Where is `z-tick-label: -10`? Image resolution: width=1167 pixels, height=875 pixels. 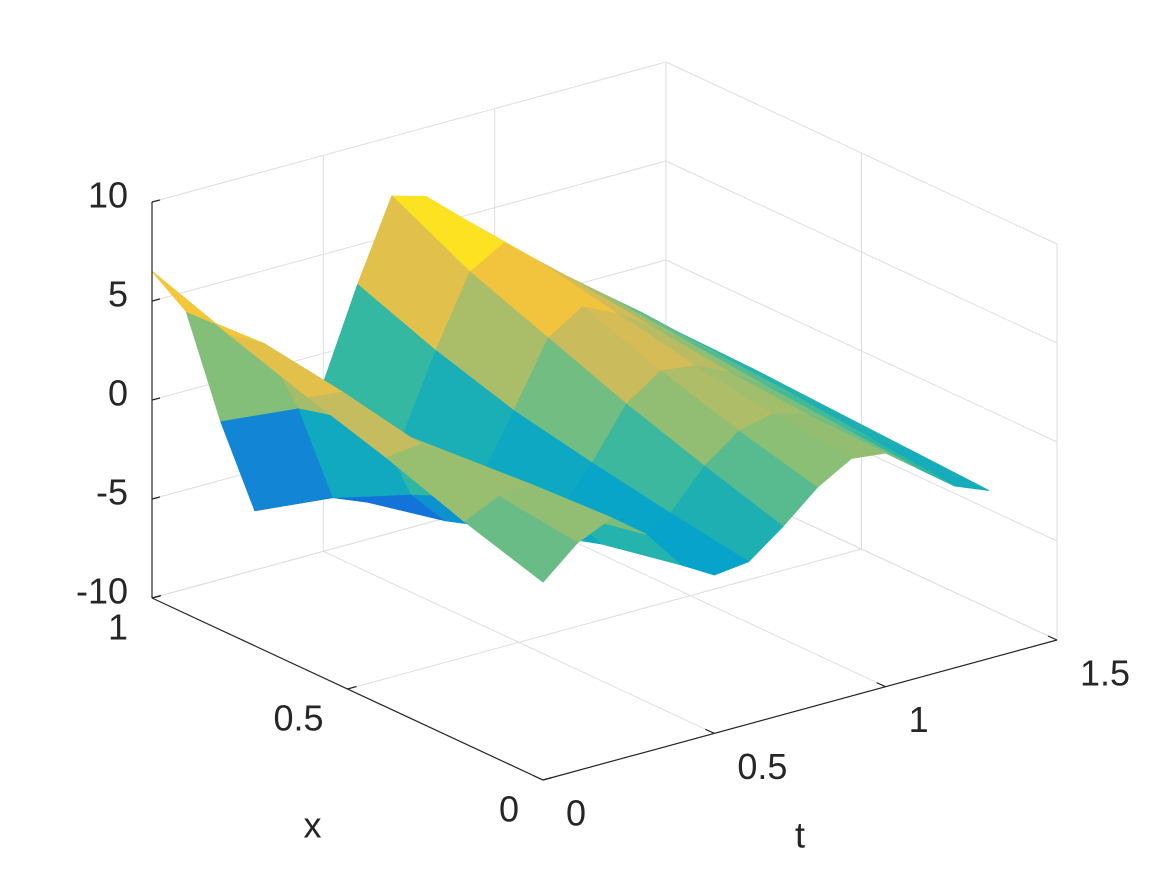 z-tick-label: -10 is located at coordinates (102, 591).